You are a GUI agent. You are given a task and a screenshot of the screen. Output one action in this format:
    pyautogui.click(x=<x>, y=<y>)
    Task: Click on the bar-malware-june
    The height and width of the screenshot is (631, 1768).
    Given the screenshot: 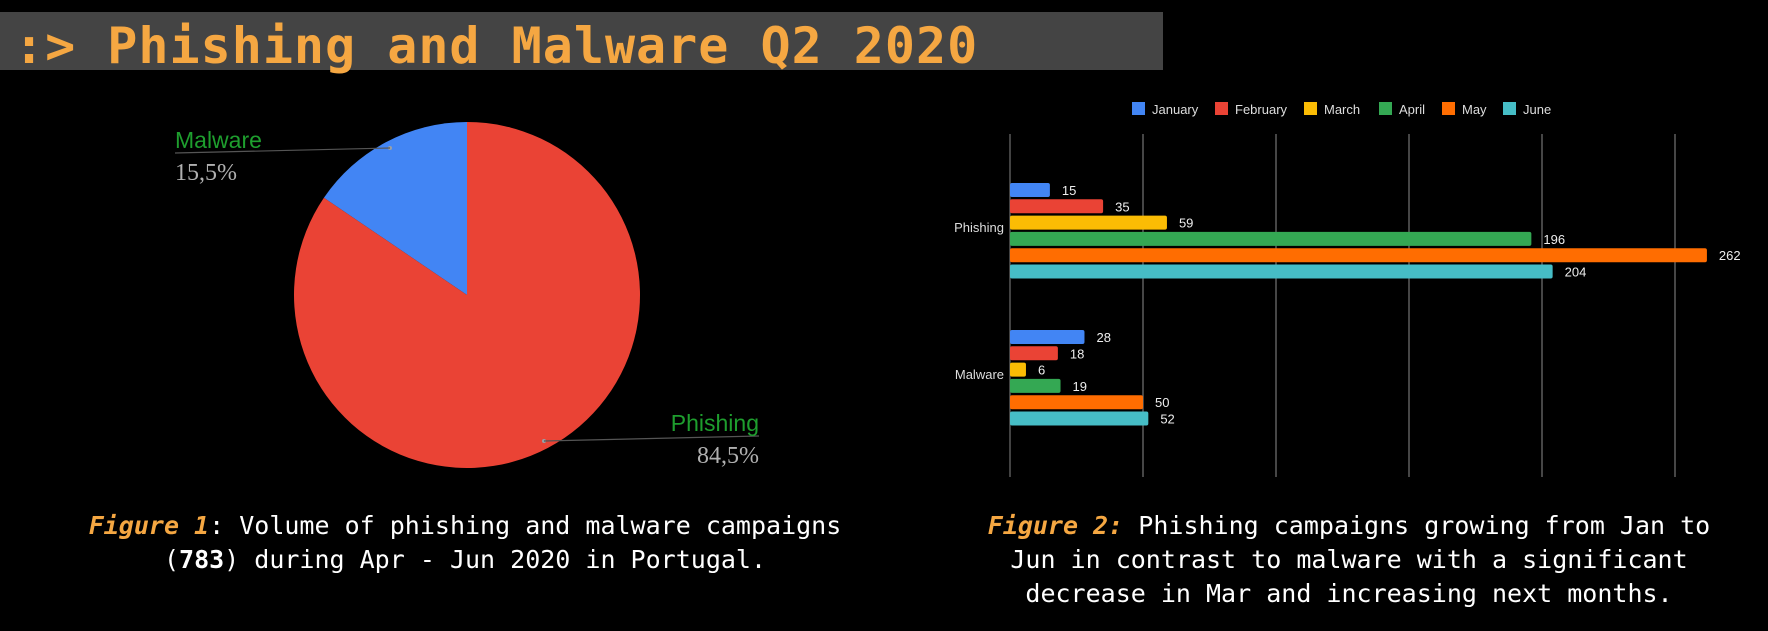 What is the action you would take?
    pyautogui.click(x=1079, y=418)
    